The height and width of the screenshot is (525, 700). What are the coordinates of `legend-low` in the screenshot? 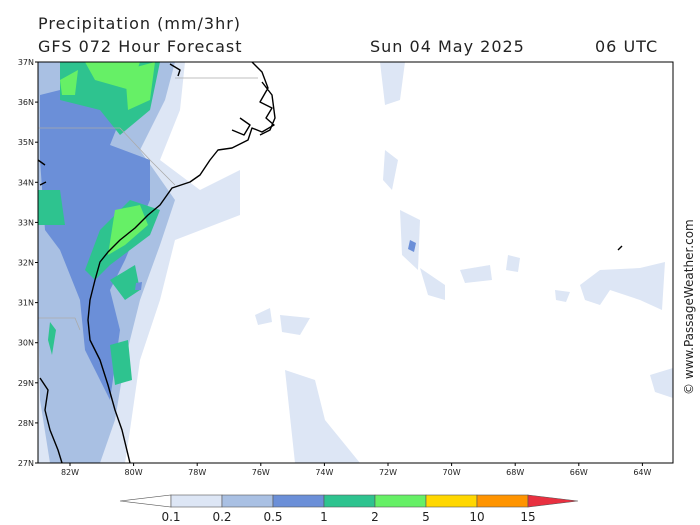 It's located at (145, 501).